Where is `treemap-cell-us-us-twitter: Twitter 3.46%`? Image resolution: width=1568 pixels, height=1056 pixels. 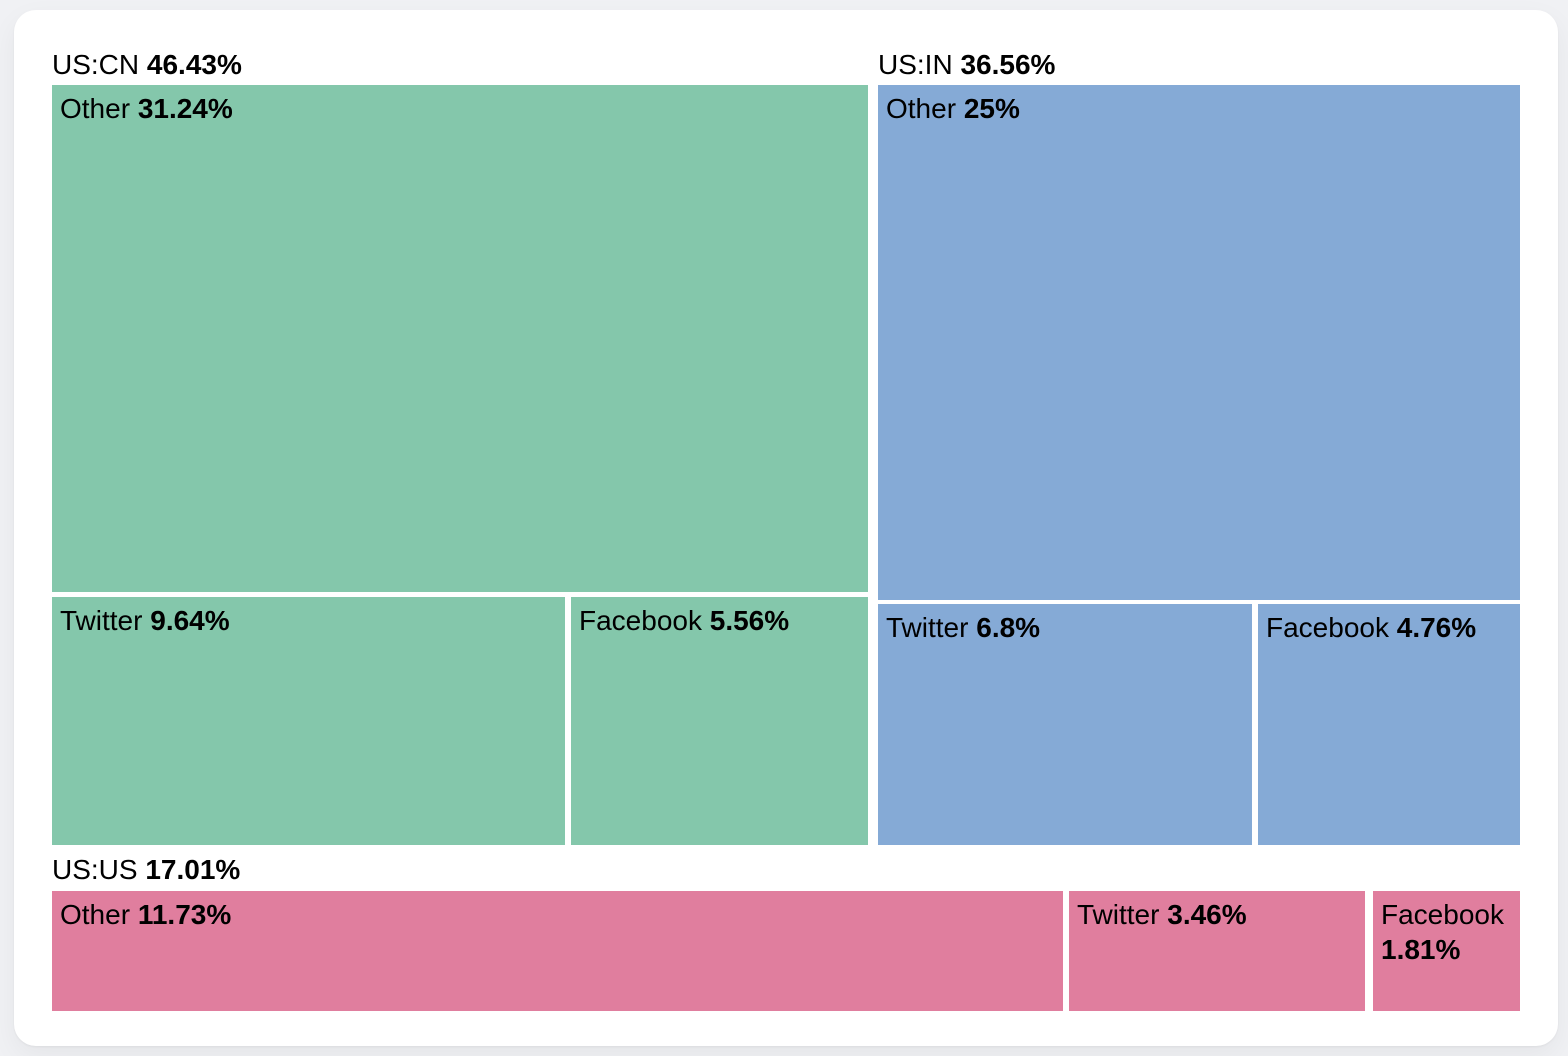 treemap-cell-us-us-twitter: Twitter 3.46% is located at coordinates (1217, 951).